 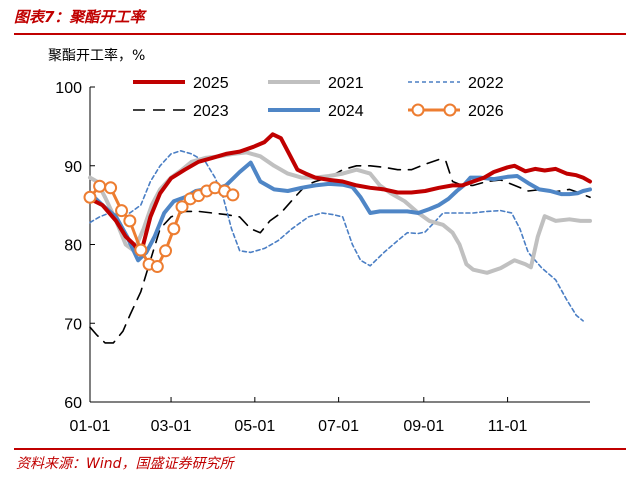 I want to click on x-tick-label: 03-01, so click(x=171, y=426).